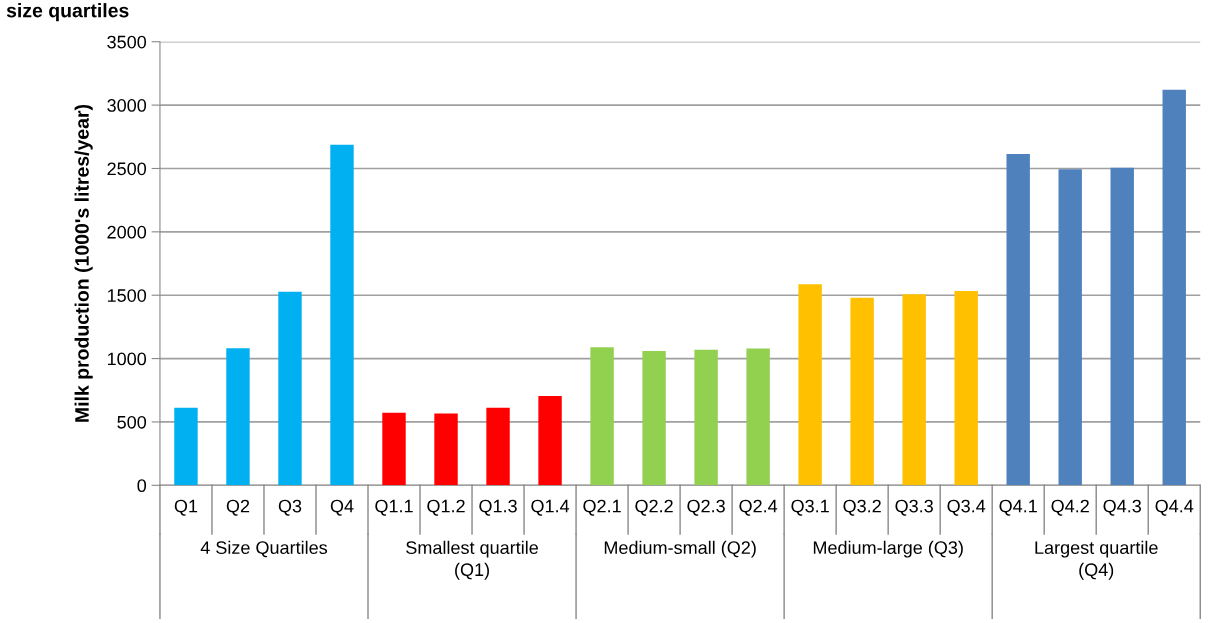 The height and width of the screenshot is (623, 1221). What do you see at coordinates (1018, 507) in the screenshot?
I see `x-tick-label: Q4.1` at bounding box center [1018, 507].